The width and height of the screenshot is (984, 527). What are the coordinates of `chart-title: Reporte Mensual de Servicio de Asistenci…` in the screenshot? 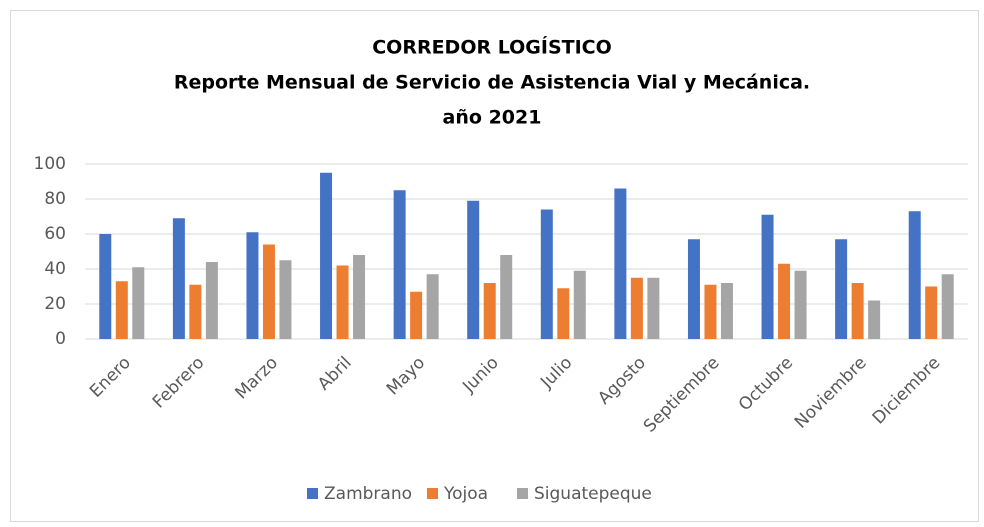 It's located at (492, 83).